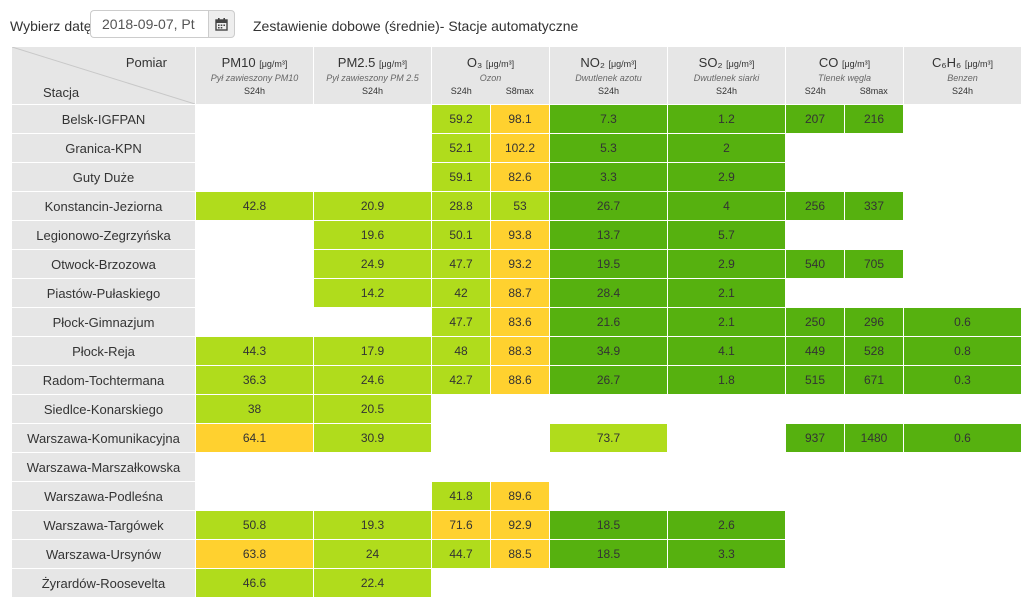 This screenshot has width=1024, height=603. I want to click on value-cell: 24, so click(372, 554).